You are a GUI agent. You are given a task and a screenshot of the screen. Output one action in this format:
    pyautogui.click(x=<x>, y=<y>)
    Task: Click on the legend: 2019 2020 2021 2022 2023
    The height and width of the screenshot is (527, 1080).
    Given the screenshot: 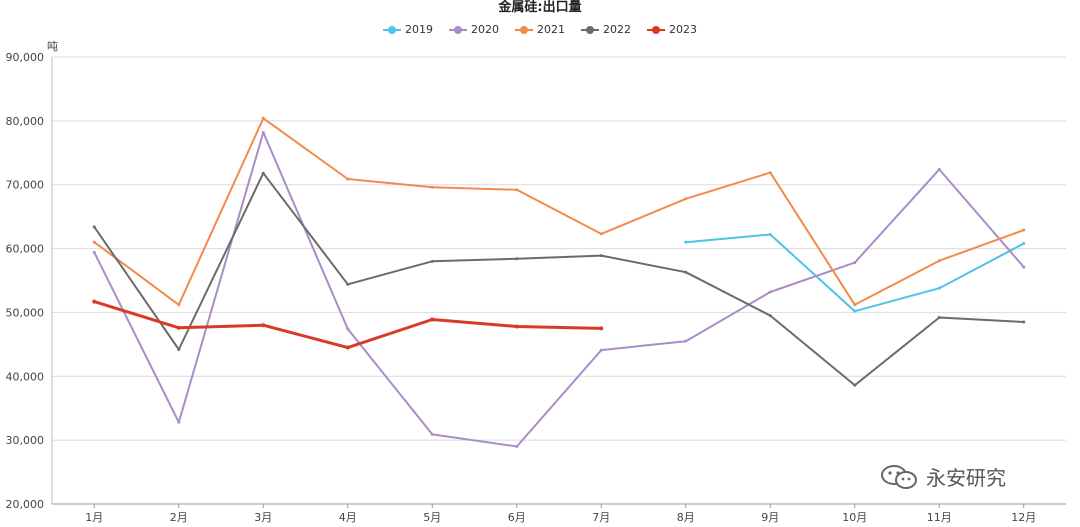 What is the action you would take?
    pyautogui.click(x=540, y=29)
    